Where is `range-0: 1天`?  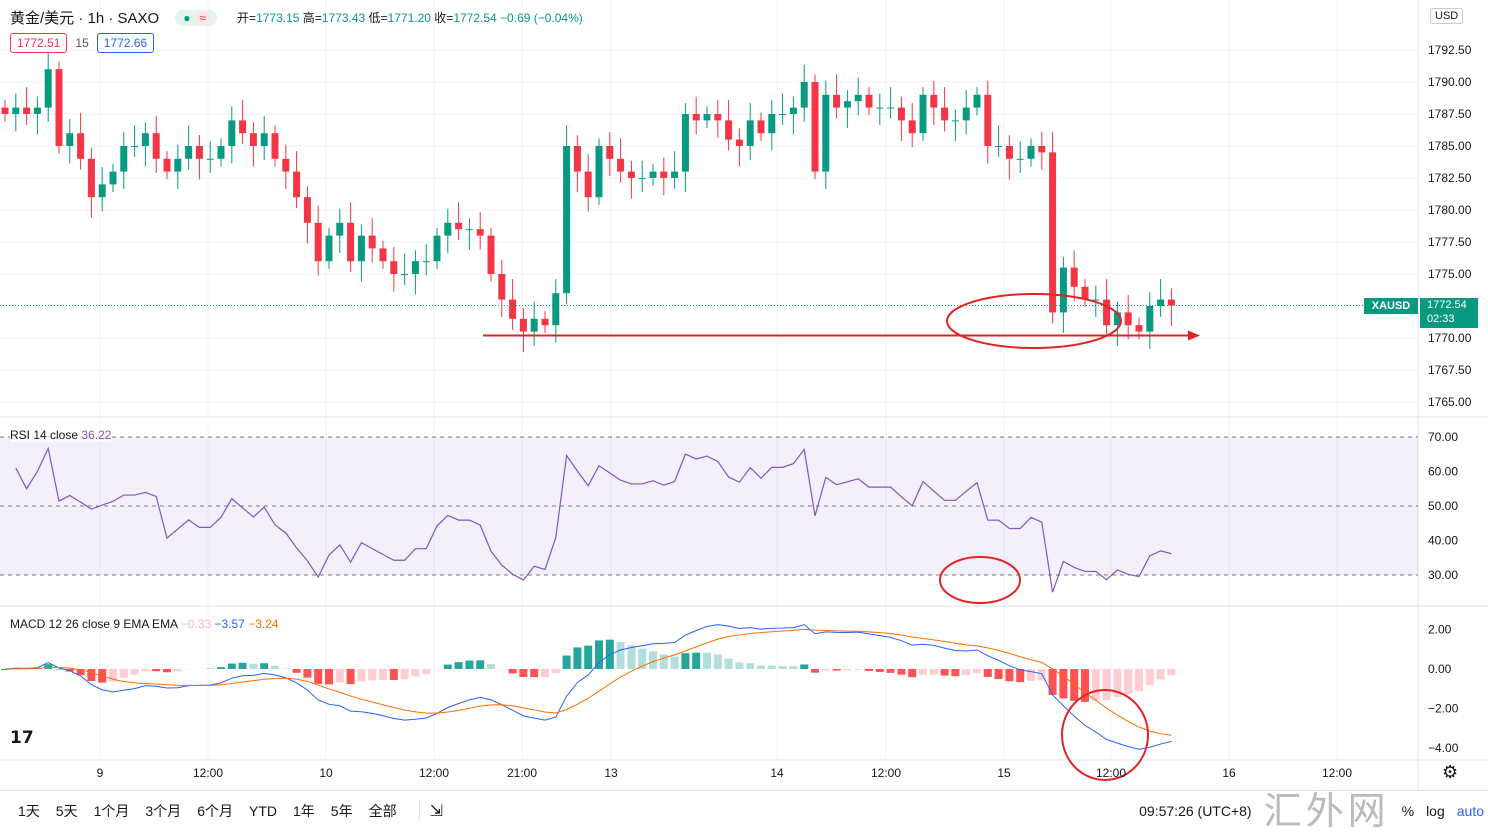
range-0: 1天 is located at coordinates (29, 811).